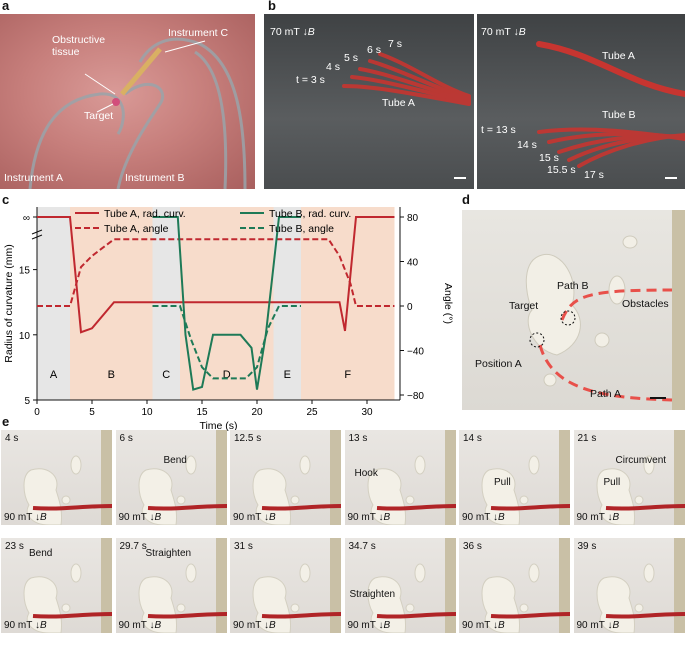  I want to click on phase-band-C, so click(166, 303).